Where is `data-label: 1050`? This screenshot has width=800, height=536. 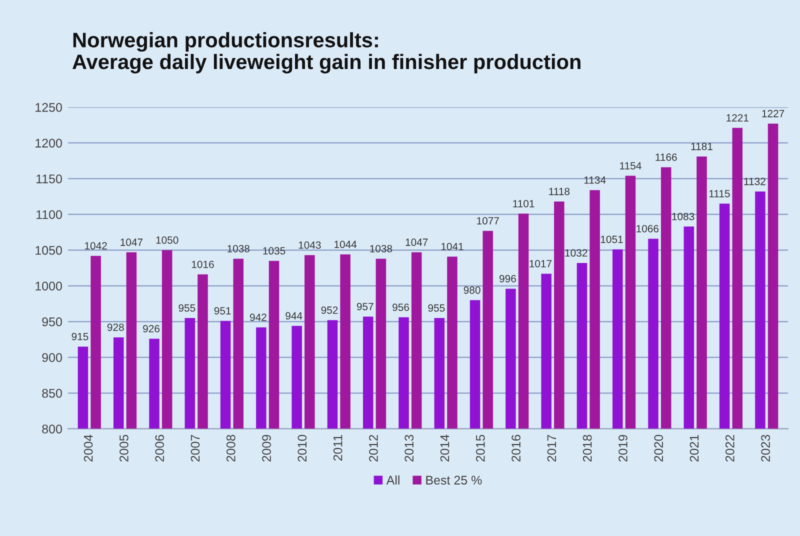
data-label: 1050 is located at coordinates (167, 240).